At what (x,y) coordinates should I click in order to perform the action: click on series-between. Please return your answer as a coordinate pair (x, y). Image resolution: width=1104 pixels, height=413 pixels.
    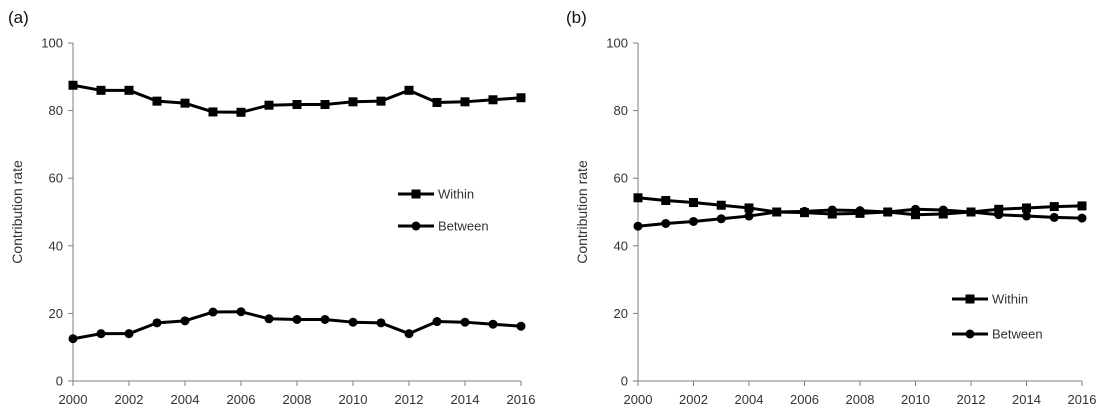
    Looking at the image, I should click on (860, 217).